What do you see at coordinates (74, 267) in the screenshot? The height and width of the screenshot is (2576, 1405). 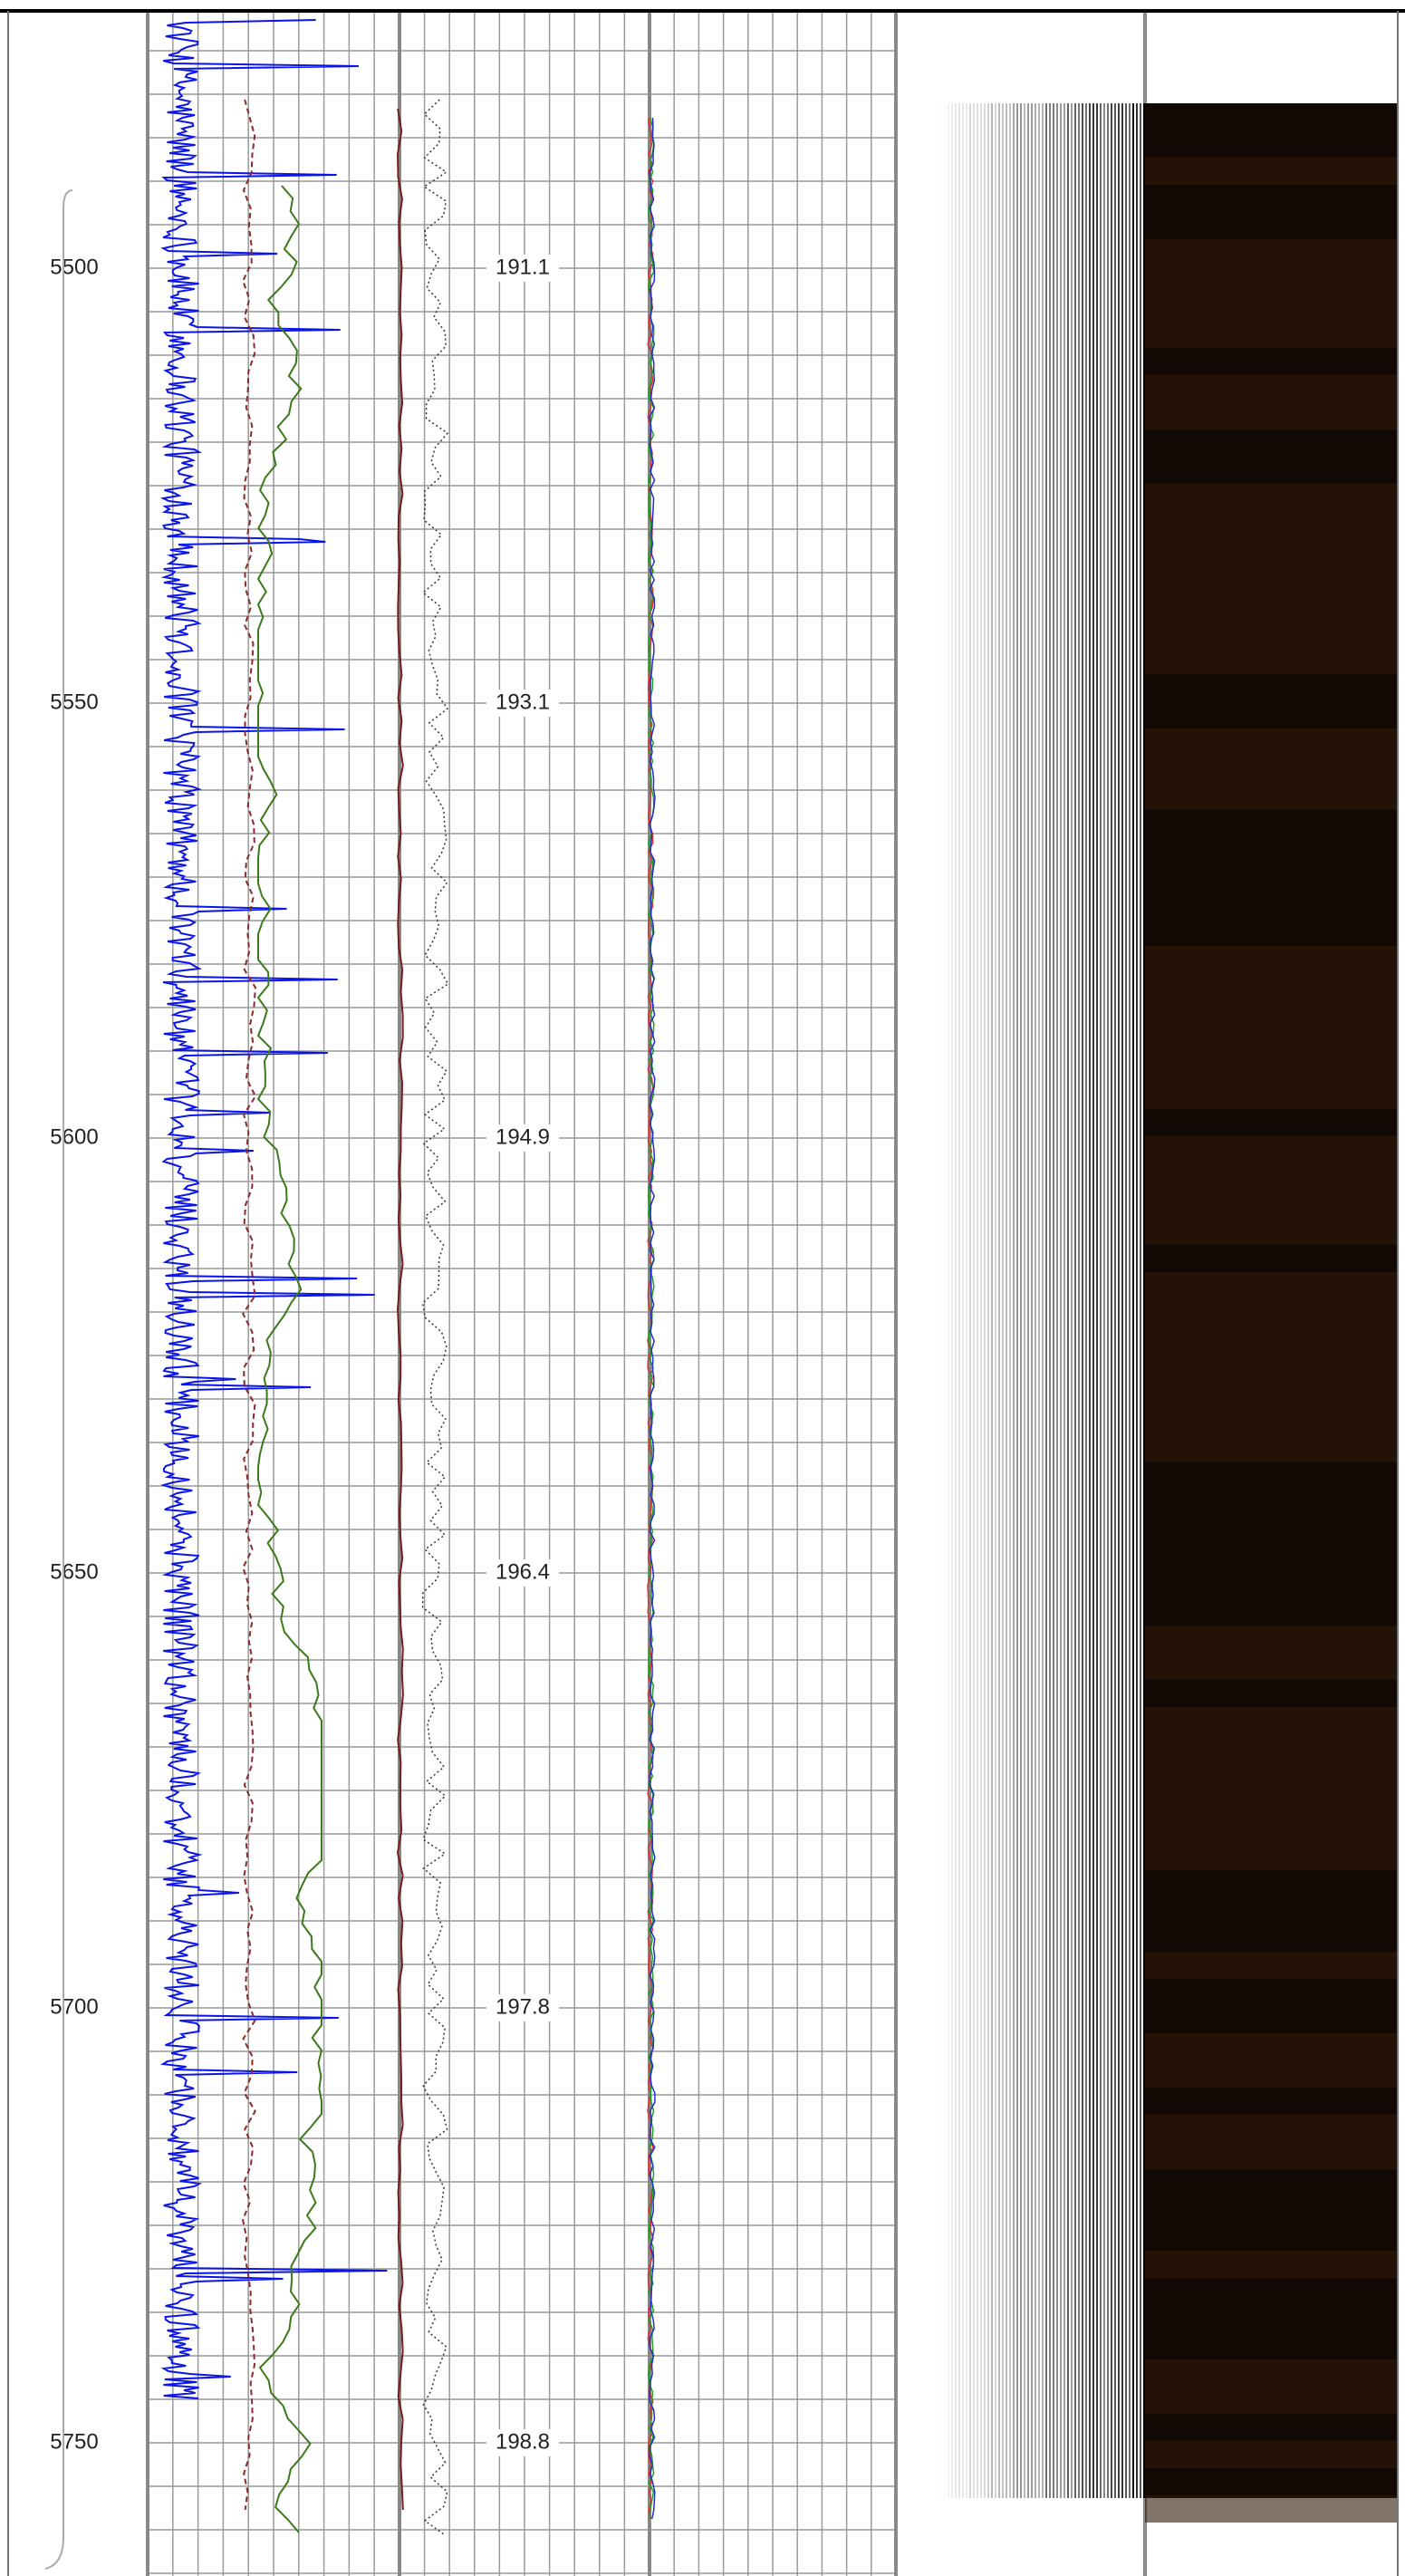 I see `depth-label: 5500` at bounding box center [74, 267].